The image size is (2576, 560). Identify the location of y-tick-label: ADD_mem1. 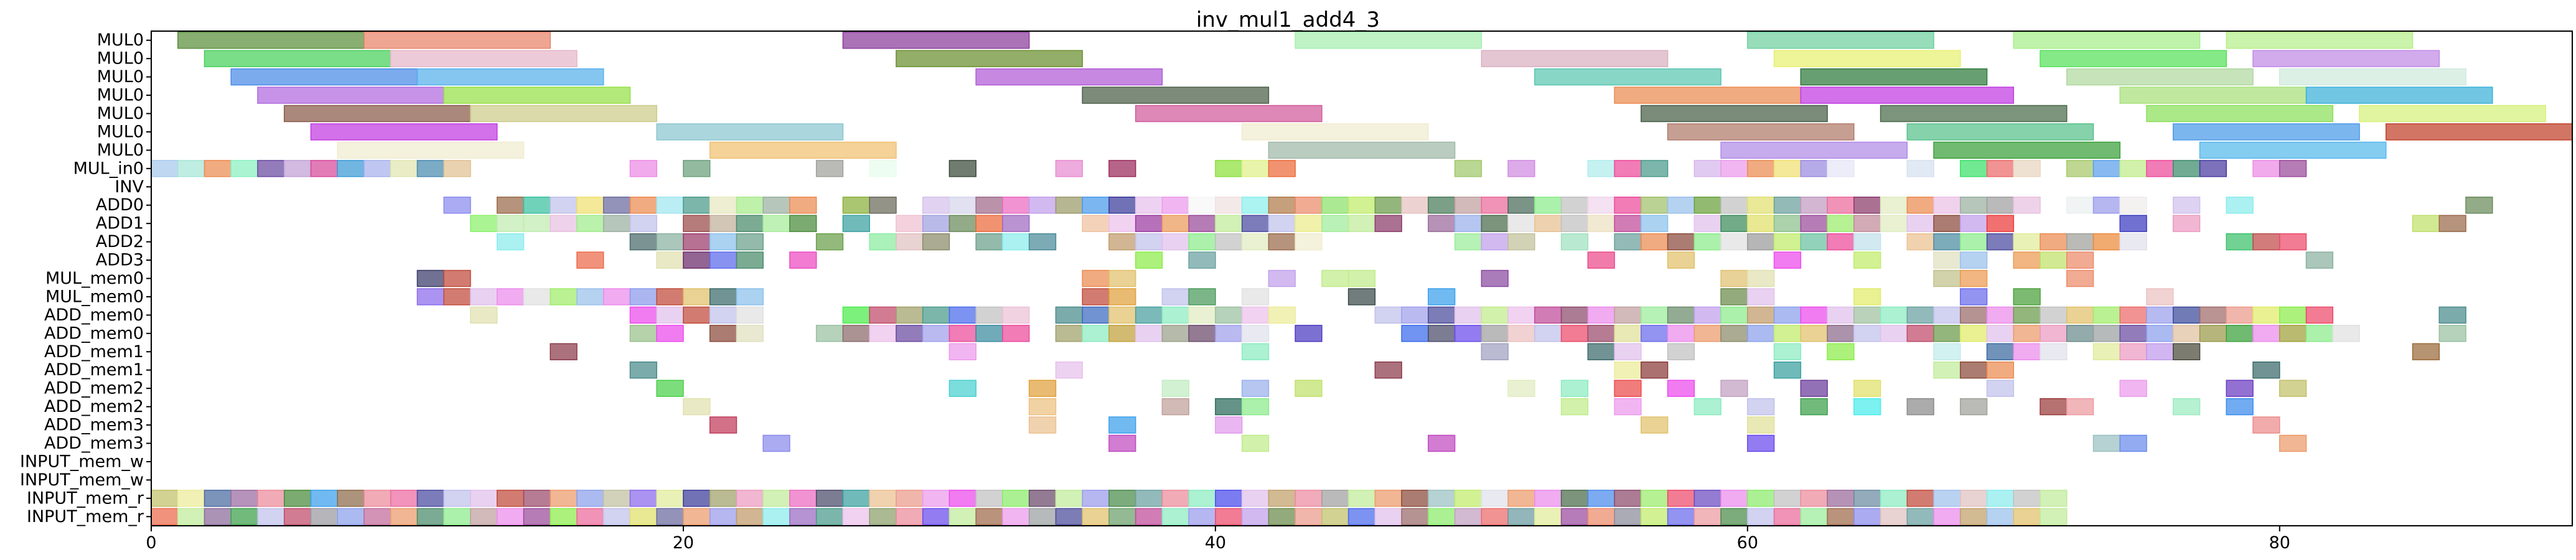
(94, 370).